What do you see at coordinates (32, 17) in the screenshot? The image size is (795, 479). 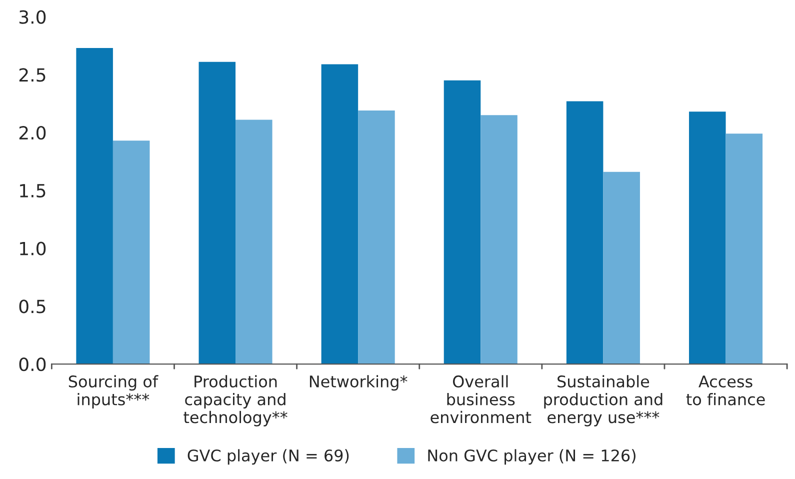 I see `y-tick-label: 3.0` at bounding box center [32, 17].